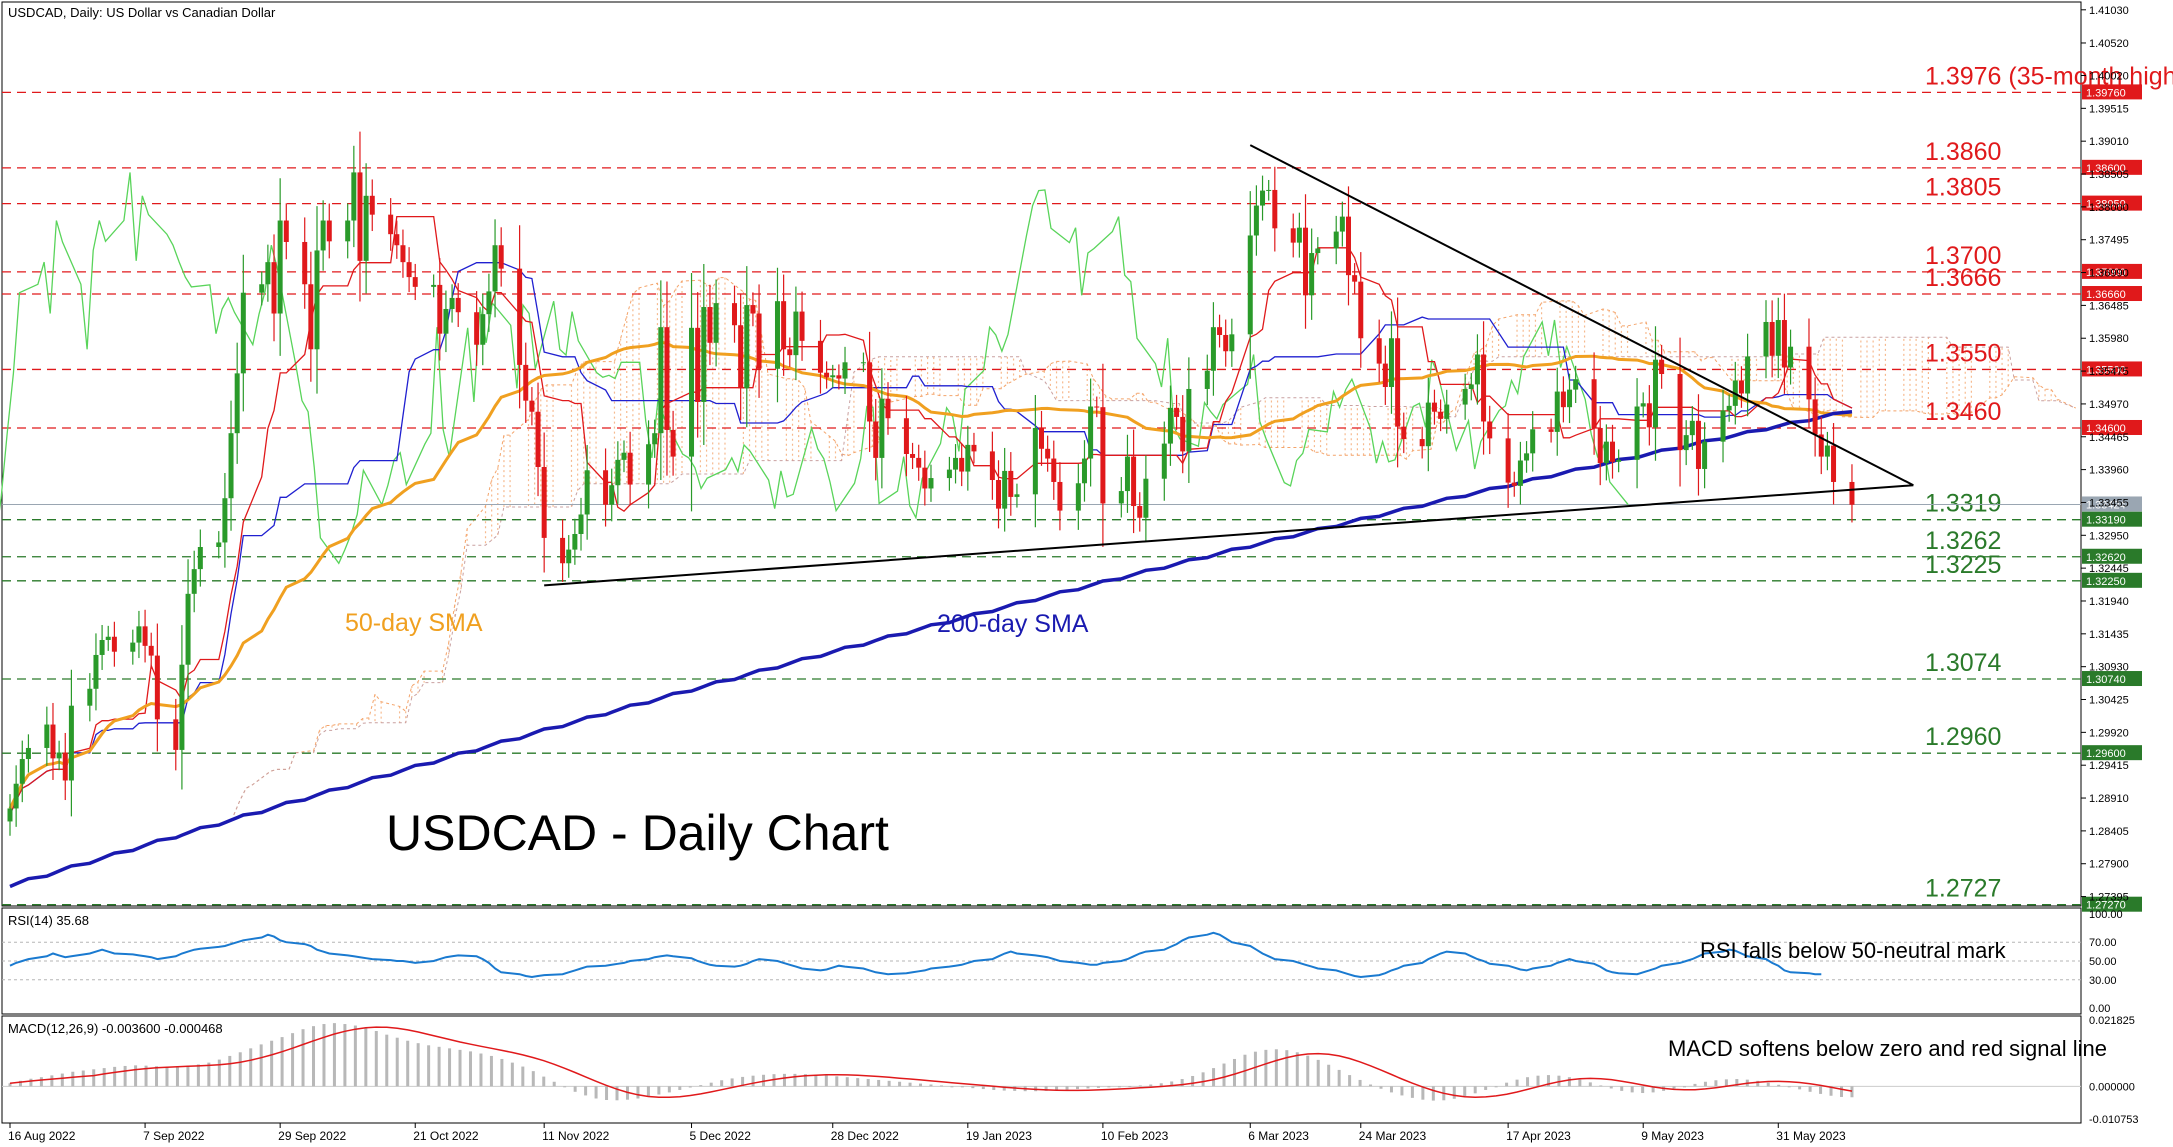 The image size is (2173, 1147). What do you see at coordinates (1963, 565) in the screenshot?
I see `level-label: 1.3225` at bounding box center [1963, 565].